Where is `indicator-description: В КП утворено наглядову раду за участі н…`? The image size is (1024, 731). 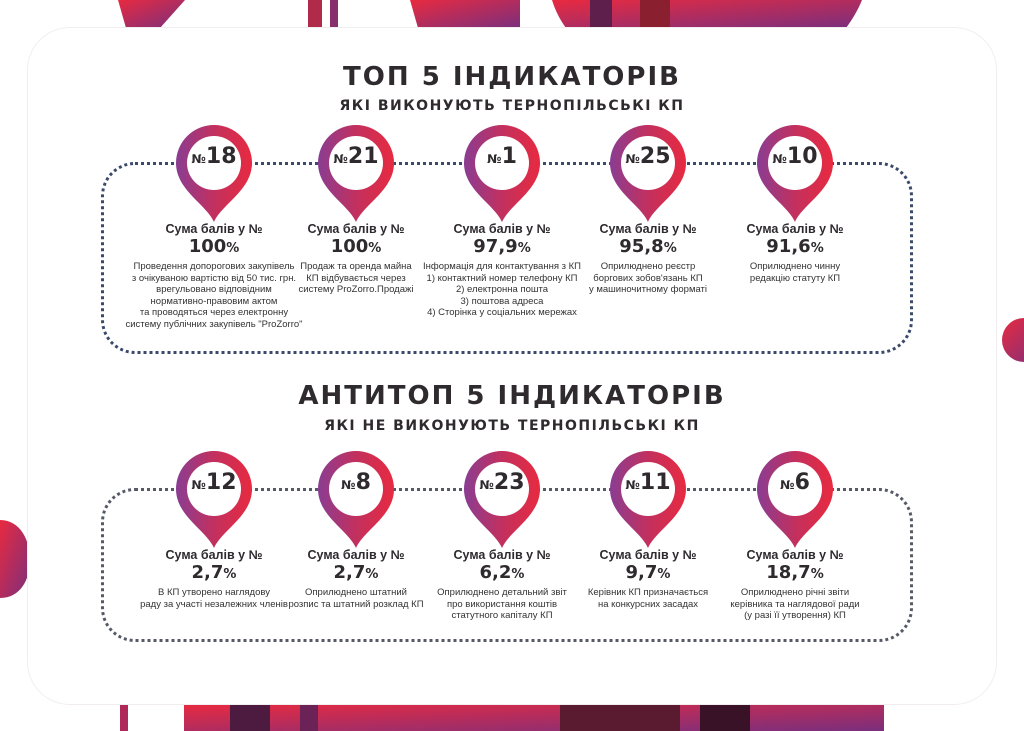
indicator-description: В КП утворено наглядову раду за участі н… is located at coordinates (214, 598).